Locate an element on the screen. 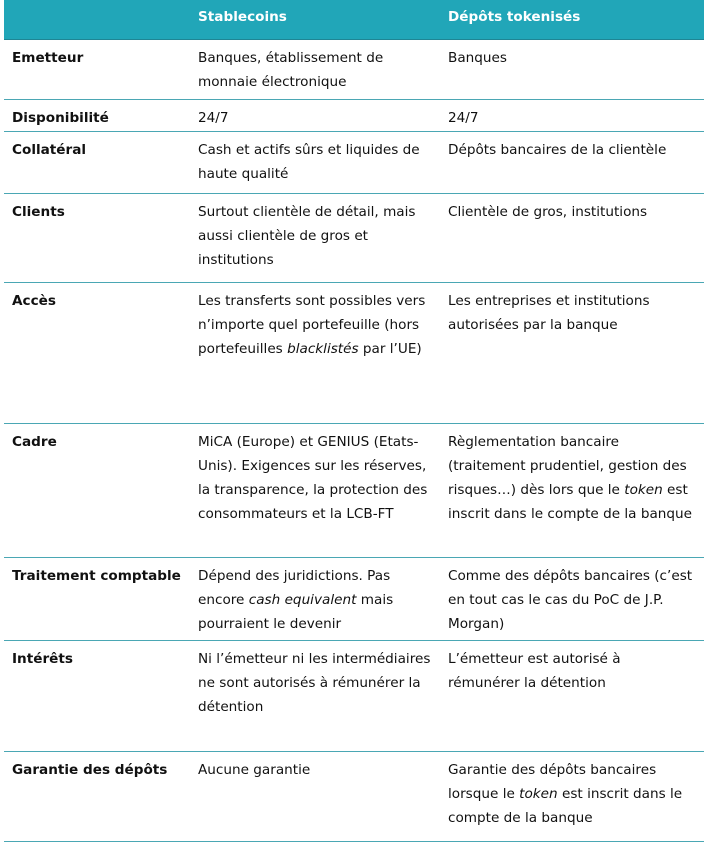  row-label: Accès is located at coordinates (34, 301).